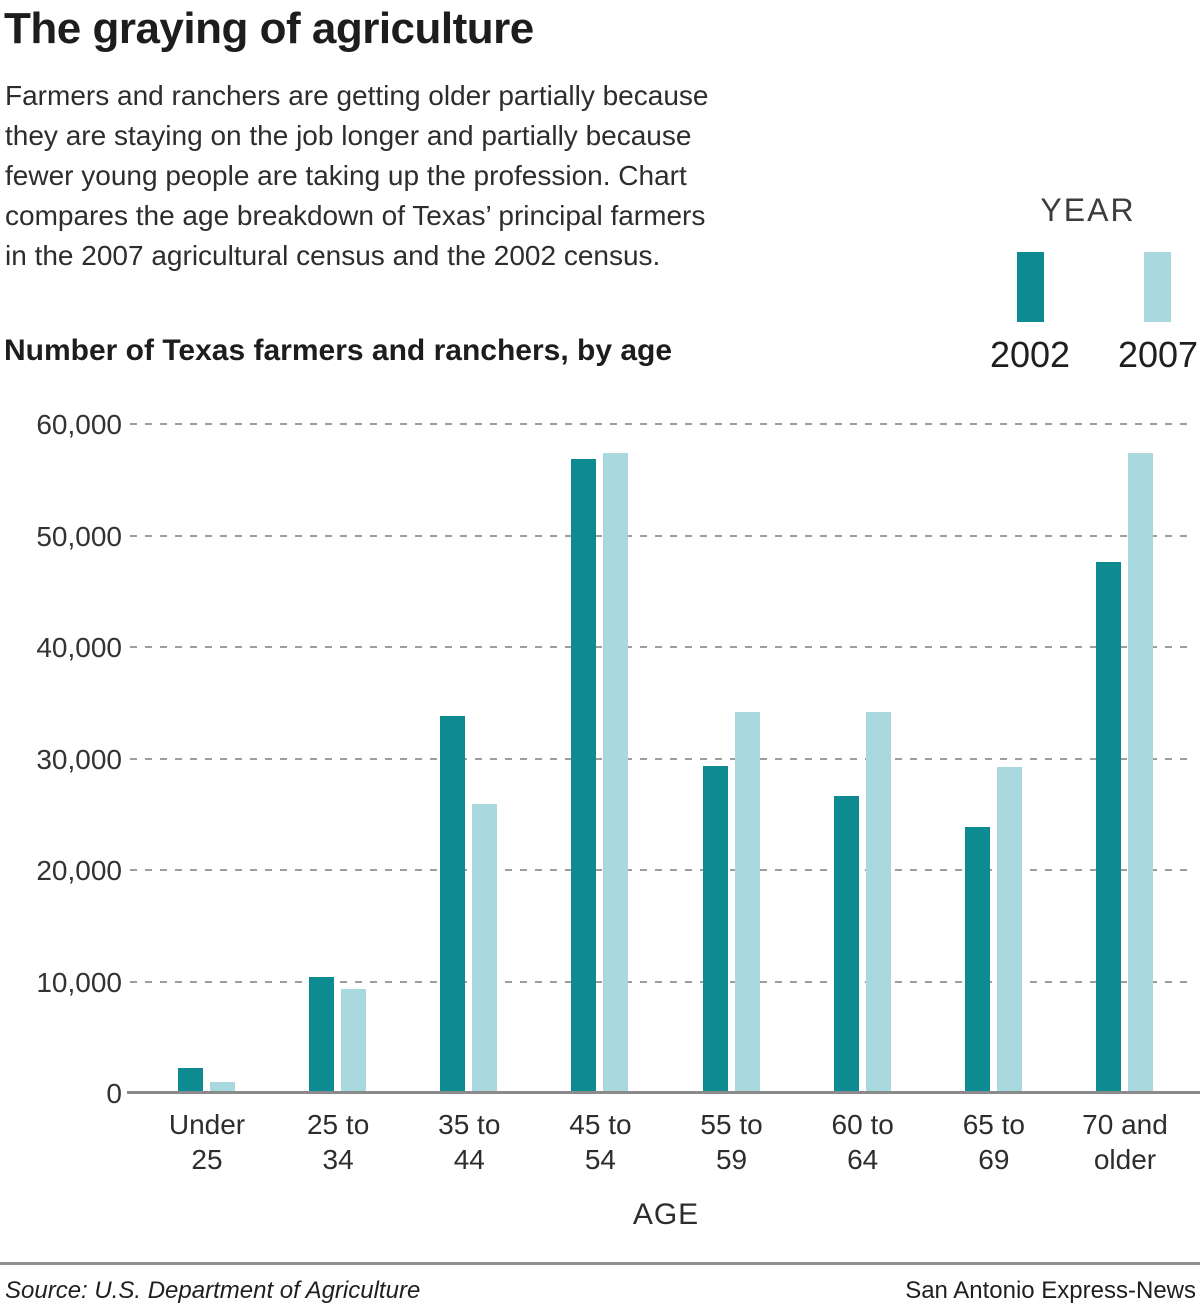 This screenshot has width=1200, height=1308. What do you see at coordinates (731, 1124) in the screenshot?
I see `x-label-line: 55 to` at bounding box center [731, 1124].